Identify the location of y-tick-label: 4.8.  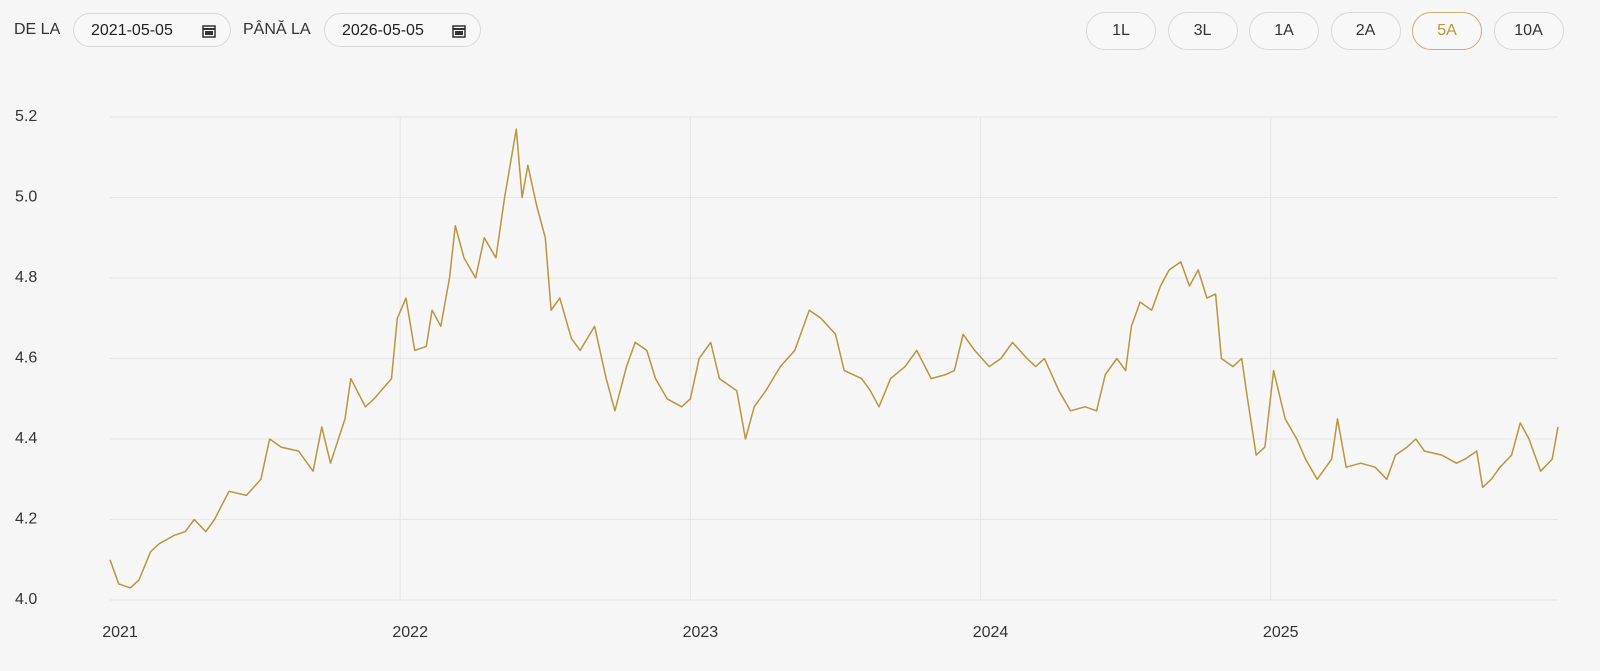
(26, 277).